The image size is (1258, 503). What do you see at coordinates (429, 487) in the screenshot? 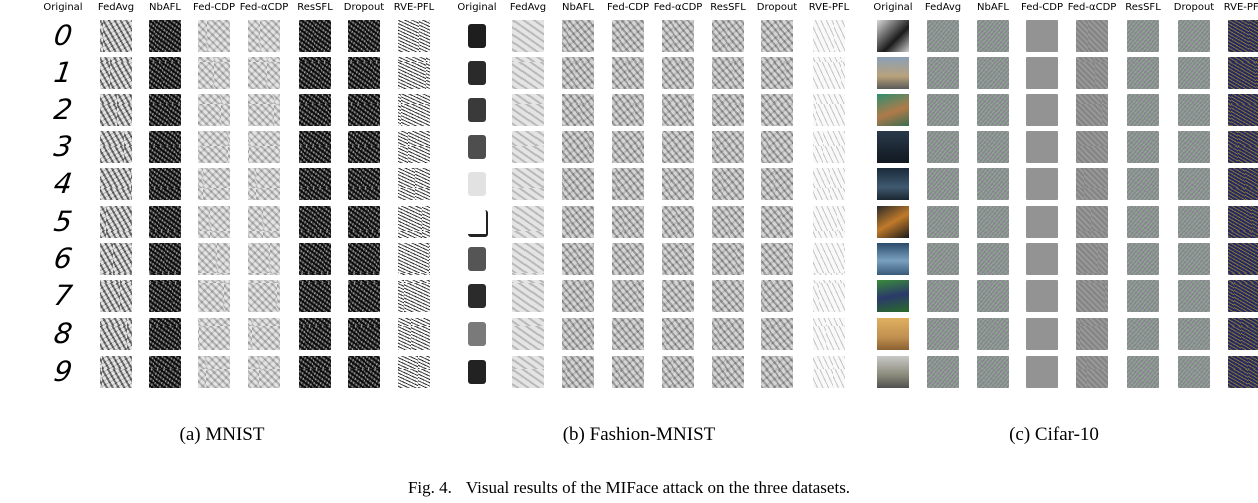
I see `figure-label: Fig. 4.` at bounding box center [429, 487].